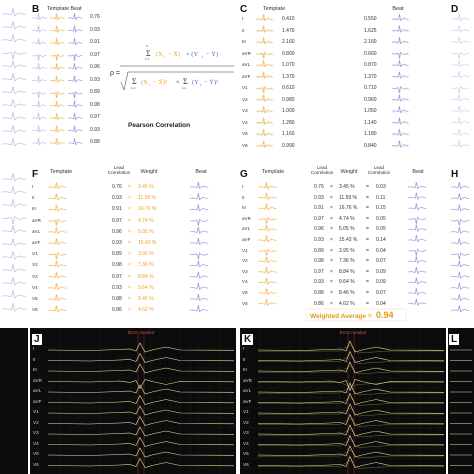  What do you see at coordinates (461, 245) in the screenshot?
I see `panel-h: H` at bounding box center [461, 245].